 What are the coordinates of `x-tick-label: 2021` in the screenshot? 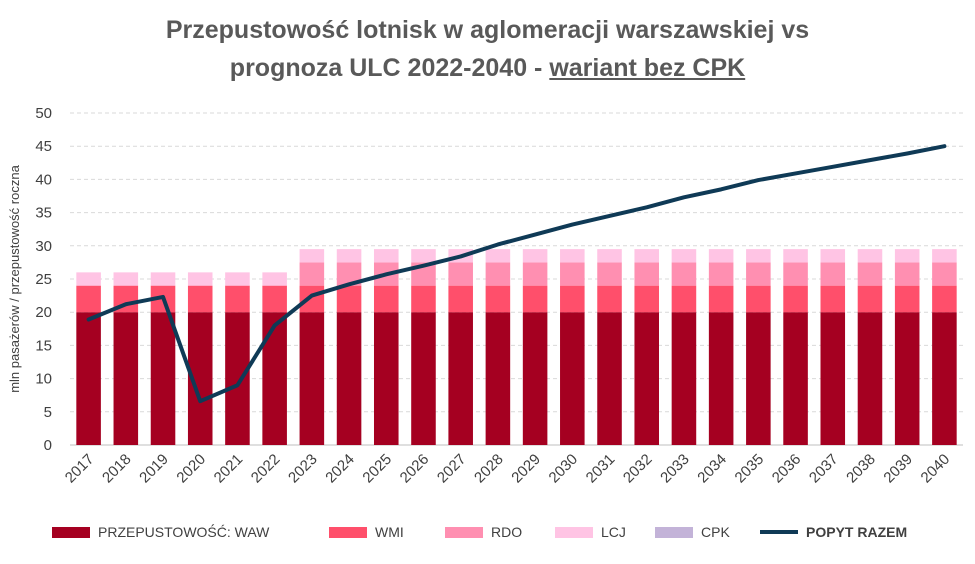 It's located at (229, 469).